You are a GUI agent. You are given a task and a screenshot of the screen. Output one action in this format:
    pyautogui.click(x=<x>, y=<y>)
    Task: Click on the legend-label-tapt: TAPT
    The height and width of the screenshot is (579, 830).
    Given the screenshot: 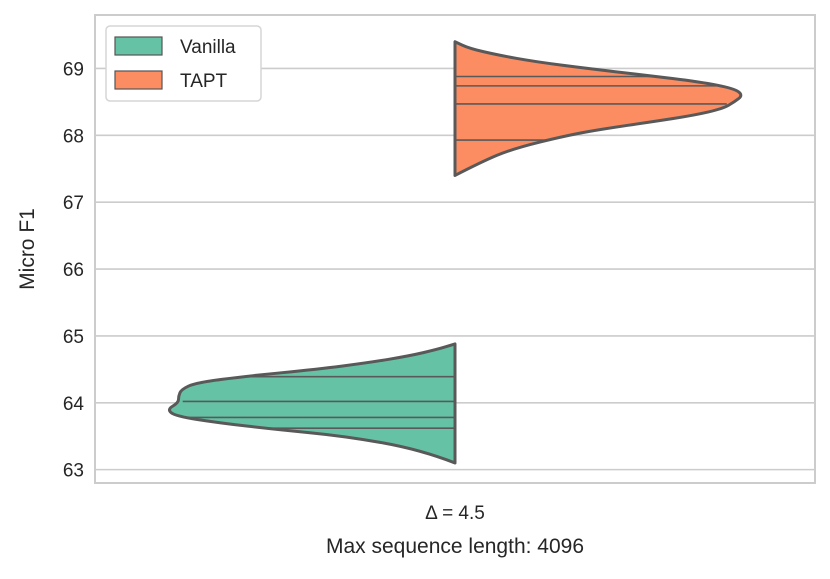 What is the action you would take?
    pyautogui.click(x=204, y=81)
    